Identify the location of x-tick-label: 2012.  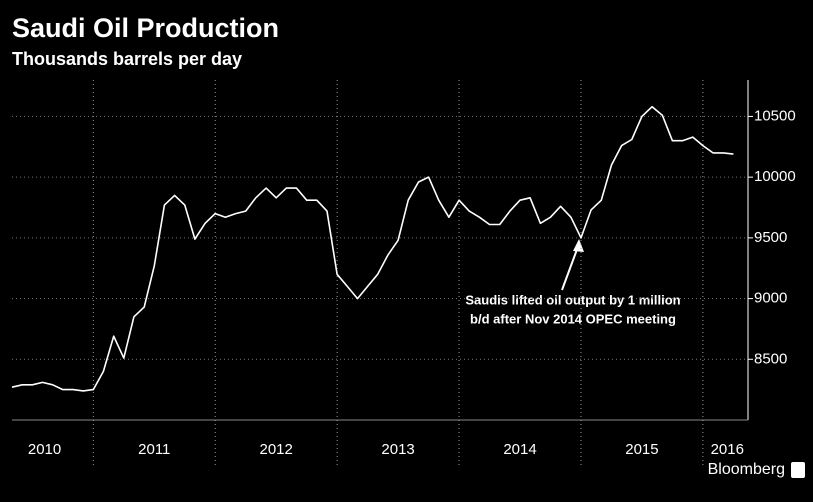
(276, 449).